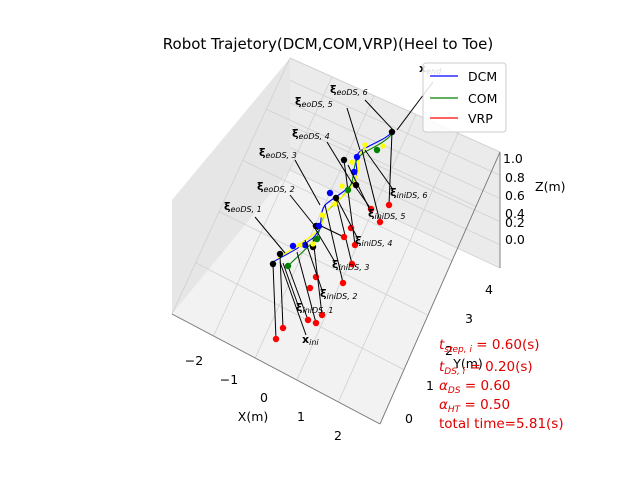 The image size is (640, 480). What do you see at coordinates (489, 289) in the screenshot?
I see `y-tick-label: 4` at bounding box center [489, 289].